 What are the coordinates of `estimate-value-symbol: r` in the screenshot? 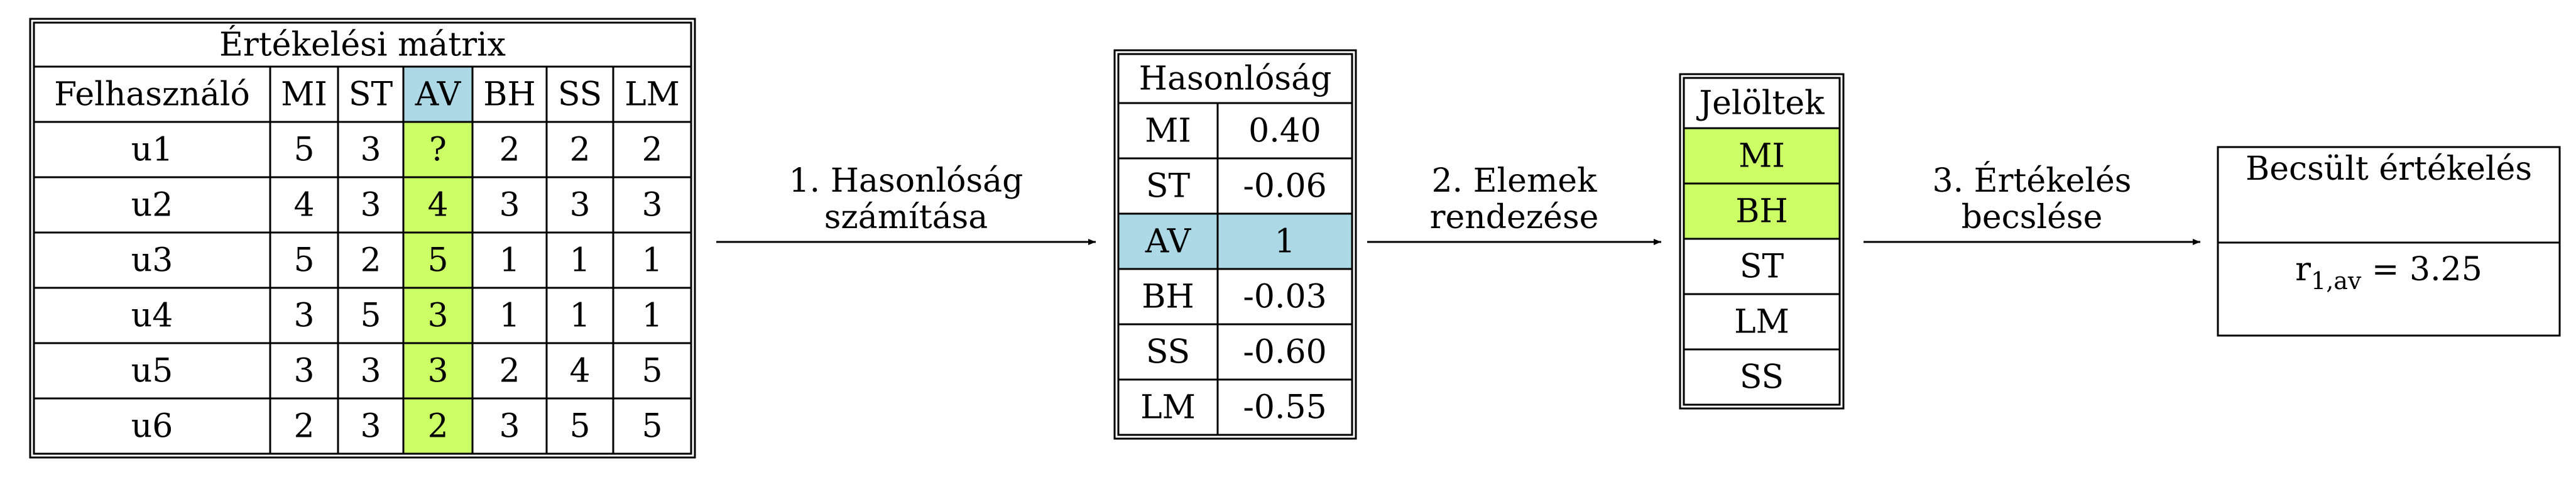 It's located at (2303, 269).